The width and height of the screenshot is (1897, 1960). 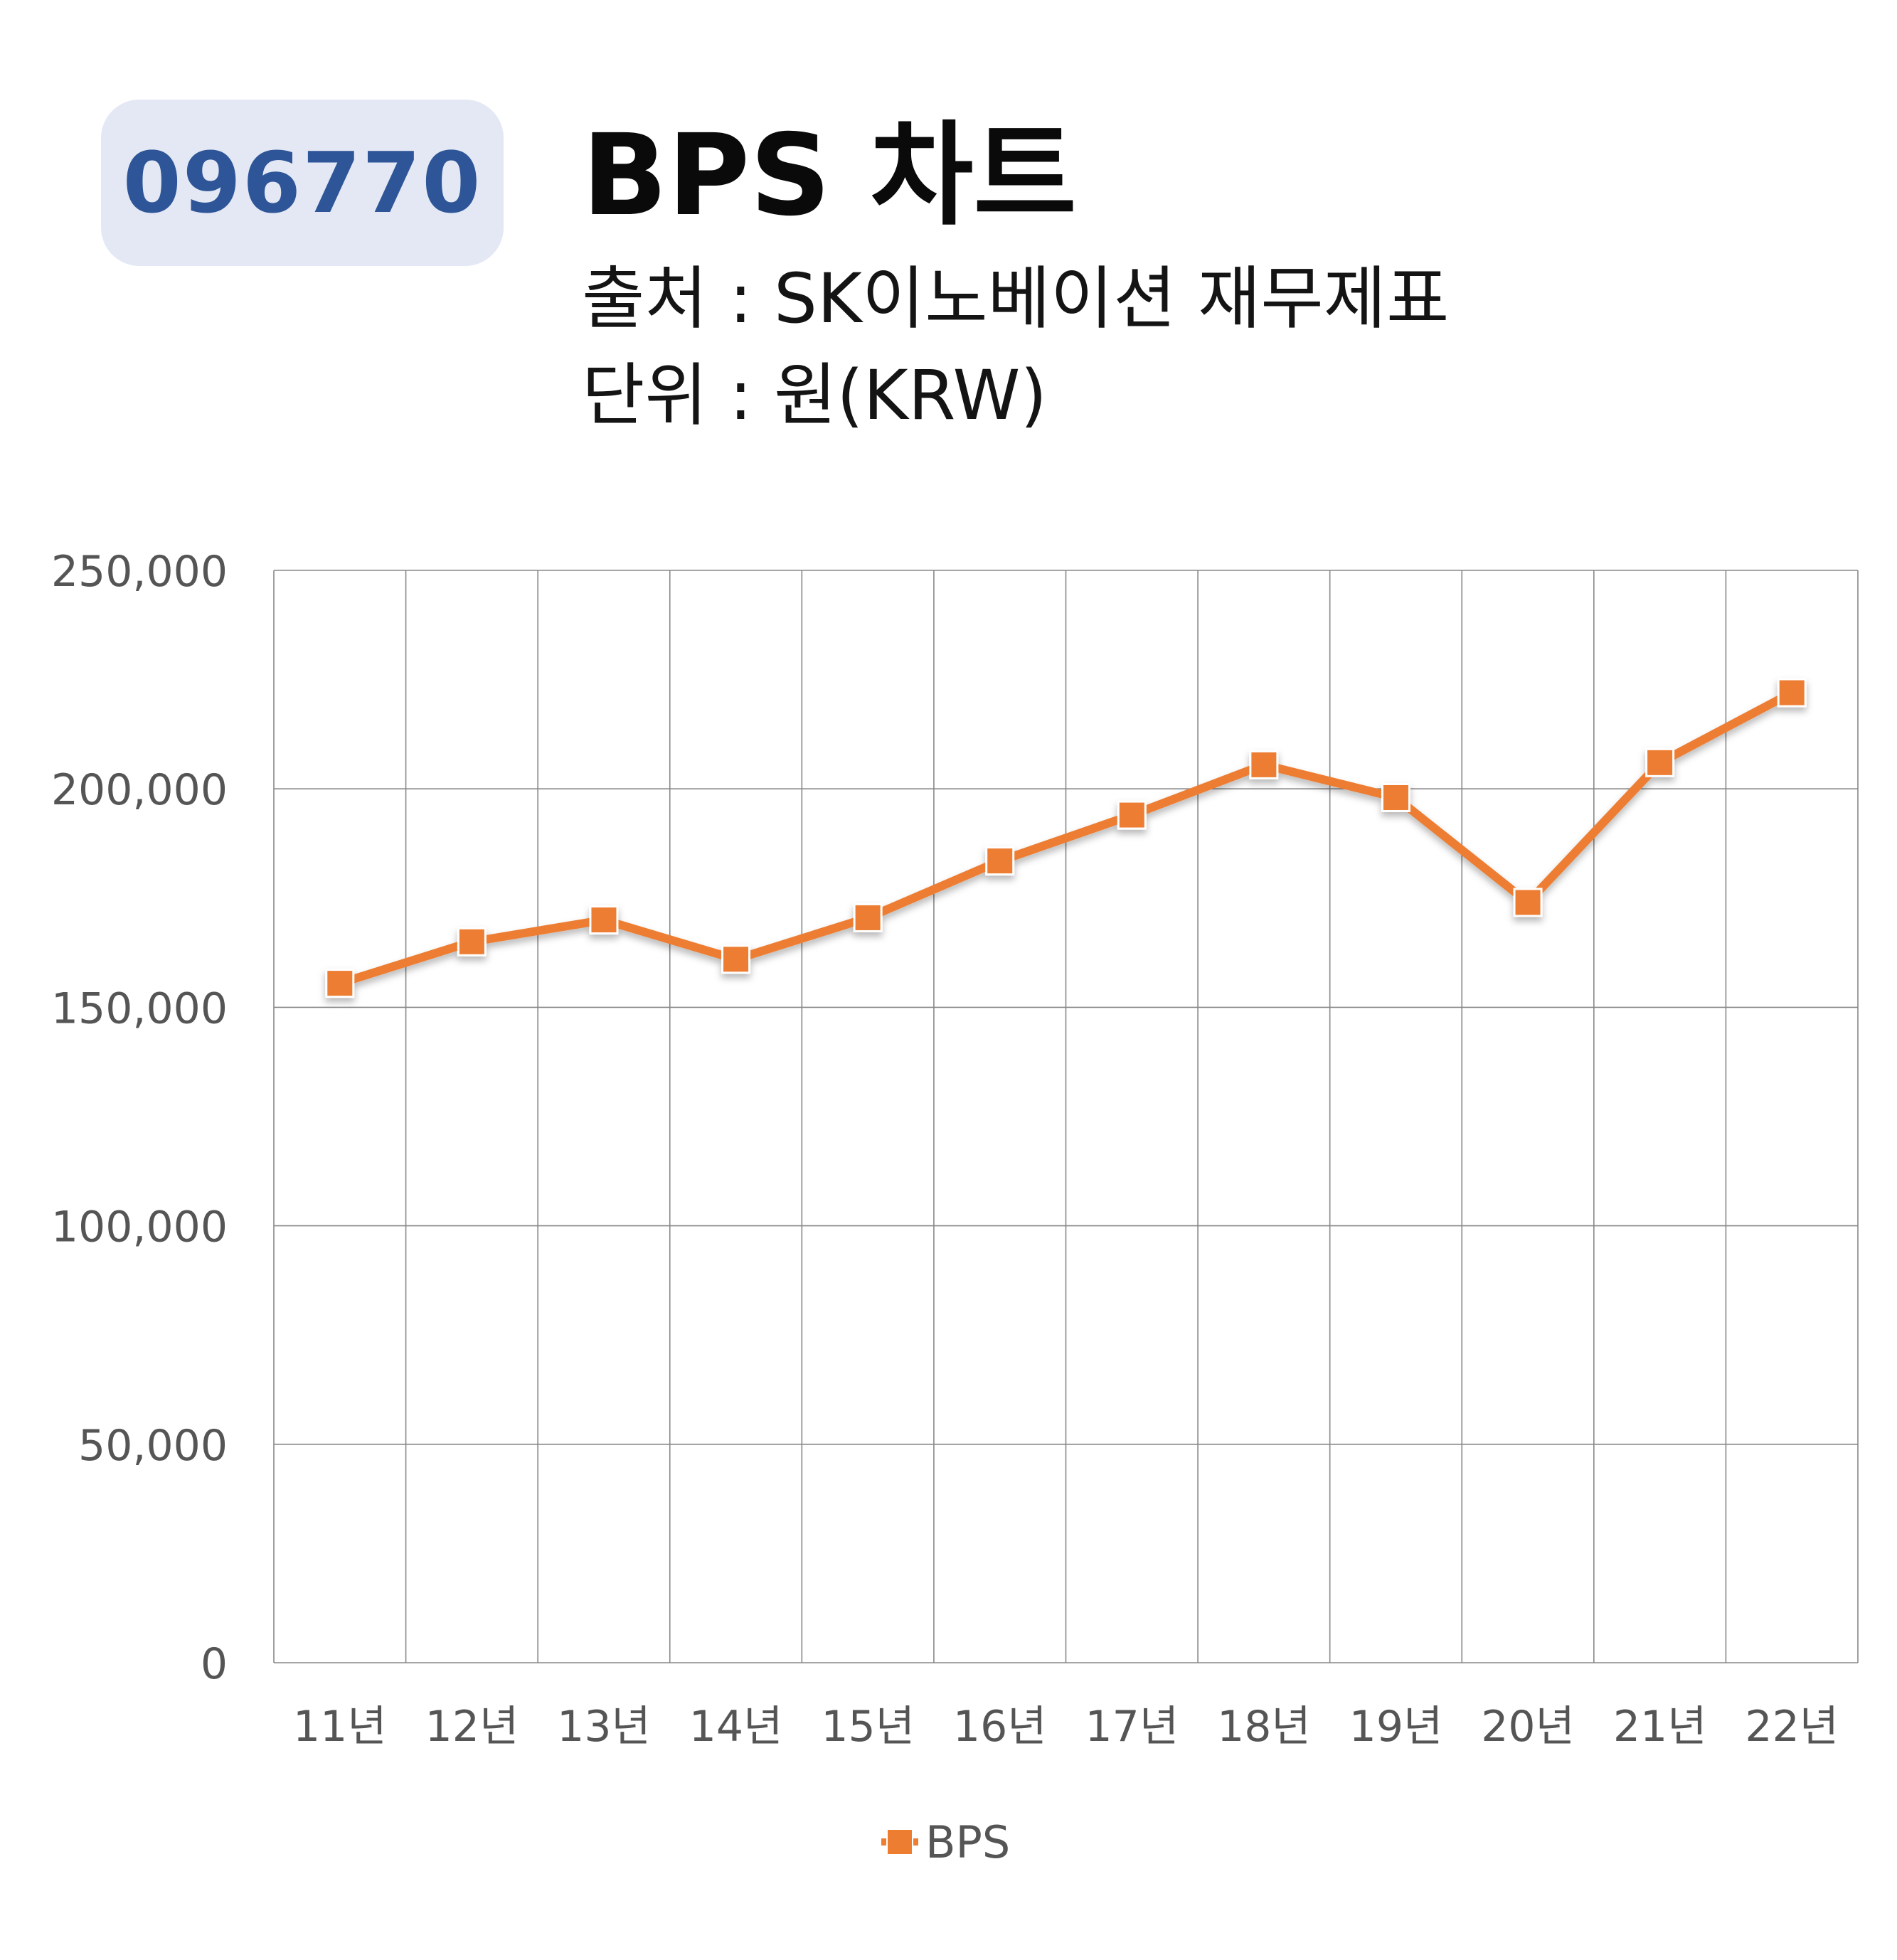 What do you see at coordinates (1660, 1727) in the screenshot?
I see `x-tick-label: 21년` at bounding box center [1660, 1727].